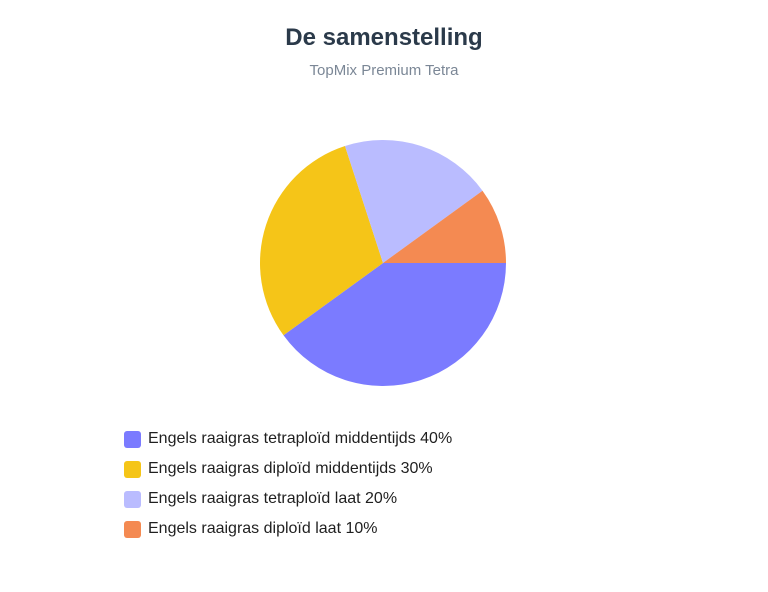 This screenshot has height=592, width=768. I want to click on legend-label: Engels raaigras diploïd middentijds 30%, so click(290, 468).